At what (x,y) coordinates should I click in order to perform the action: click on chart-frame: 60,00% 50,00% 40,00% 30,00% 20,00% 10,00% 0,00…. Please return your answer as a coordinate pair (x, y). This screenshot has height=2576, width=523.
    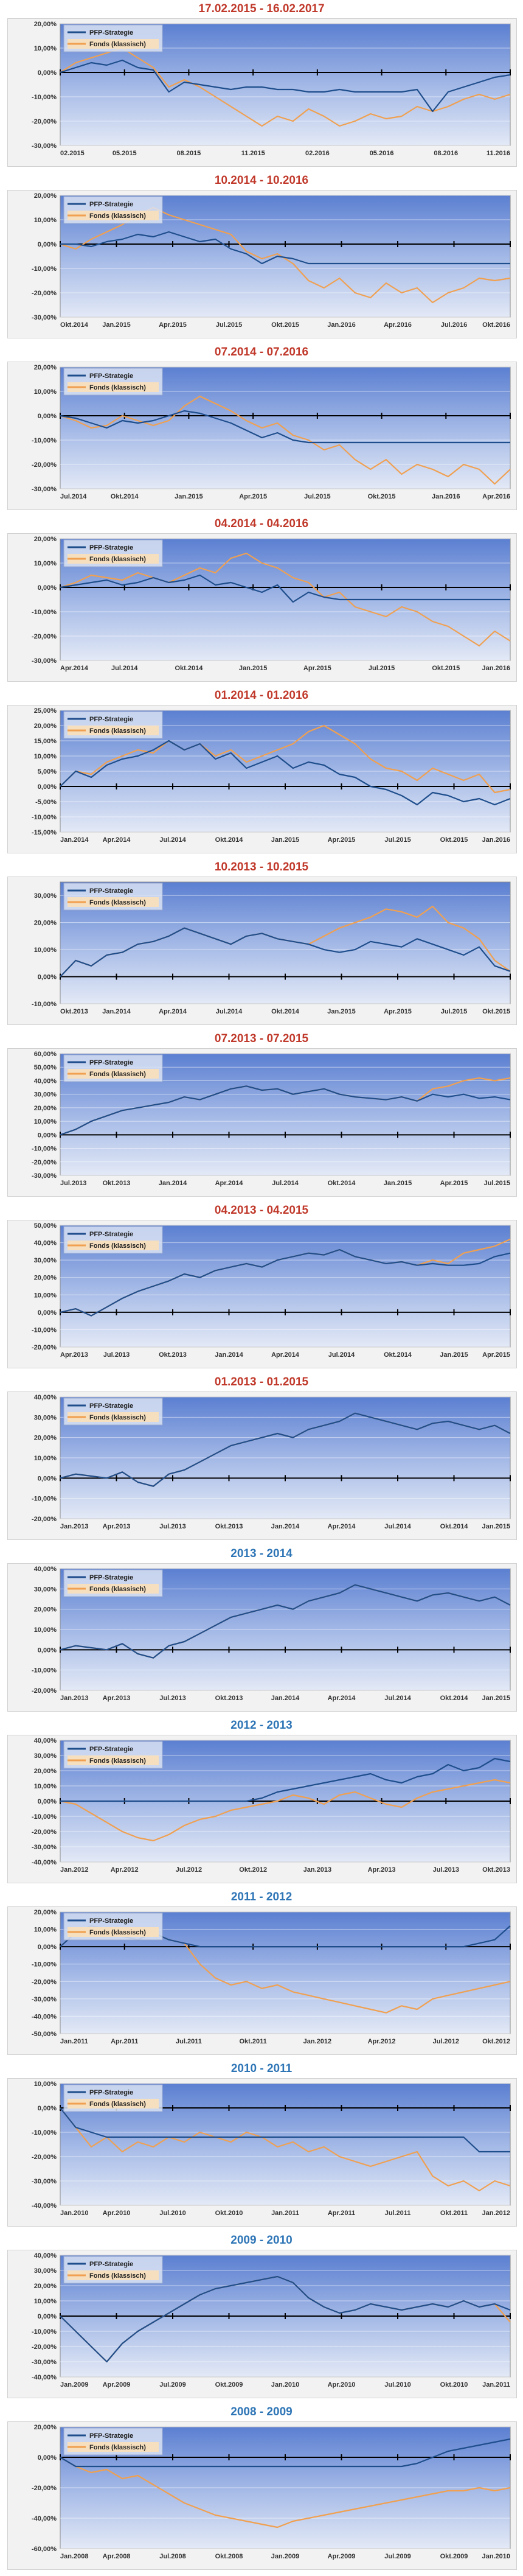
    Looking at the image, I should click on (262, 1122).